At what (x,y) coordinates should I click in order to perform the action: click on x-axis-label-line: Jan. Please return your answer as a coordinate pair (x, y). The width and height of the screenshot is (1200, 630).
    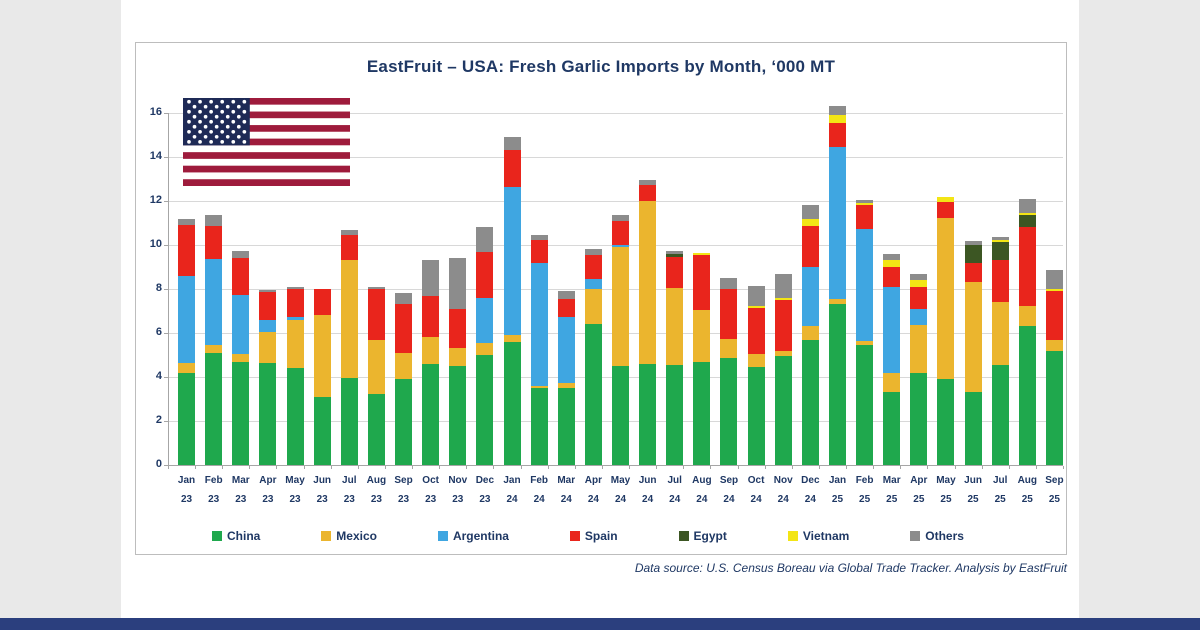
    Looking at the image, I should click on (512, 480).